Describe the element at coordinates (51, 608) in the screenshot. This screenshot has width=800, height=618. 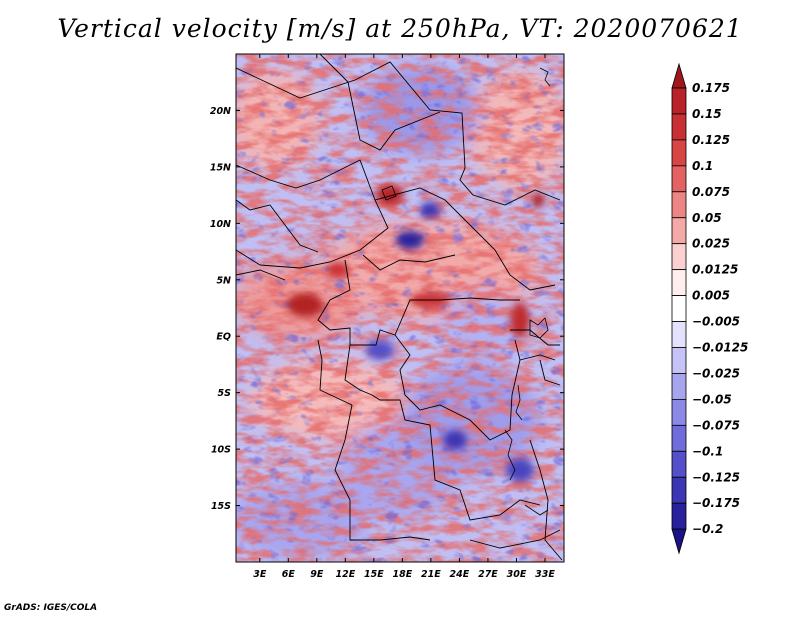
I see `footer-credit: GrADS: IGES/COLA` at that location.